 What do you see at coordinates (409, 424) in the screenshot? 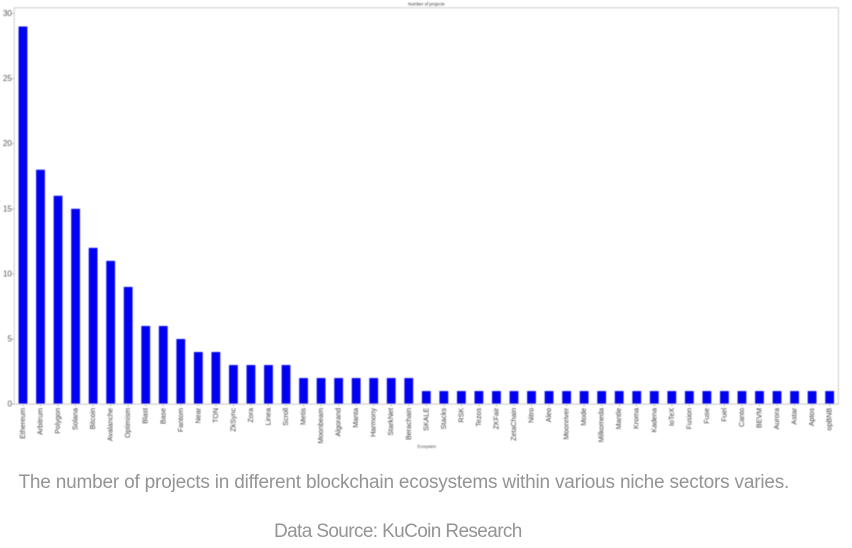
I see `svg-text: Berachain` at bounding box center [409, 424].